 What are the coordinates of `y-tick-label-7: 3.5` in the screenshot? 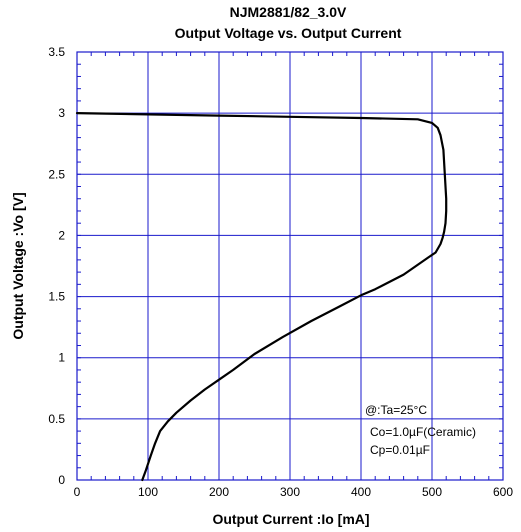 It's located at (56, 52).